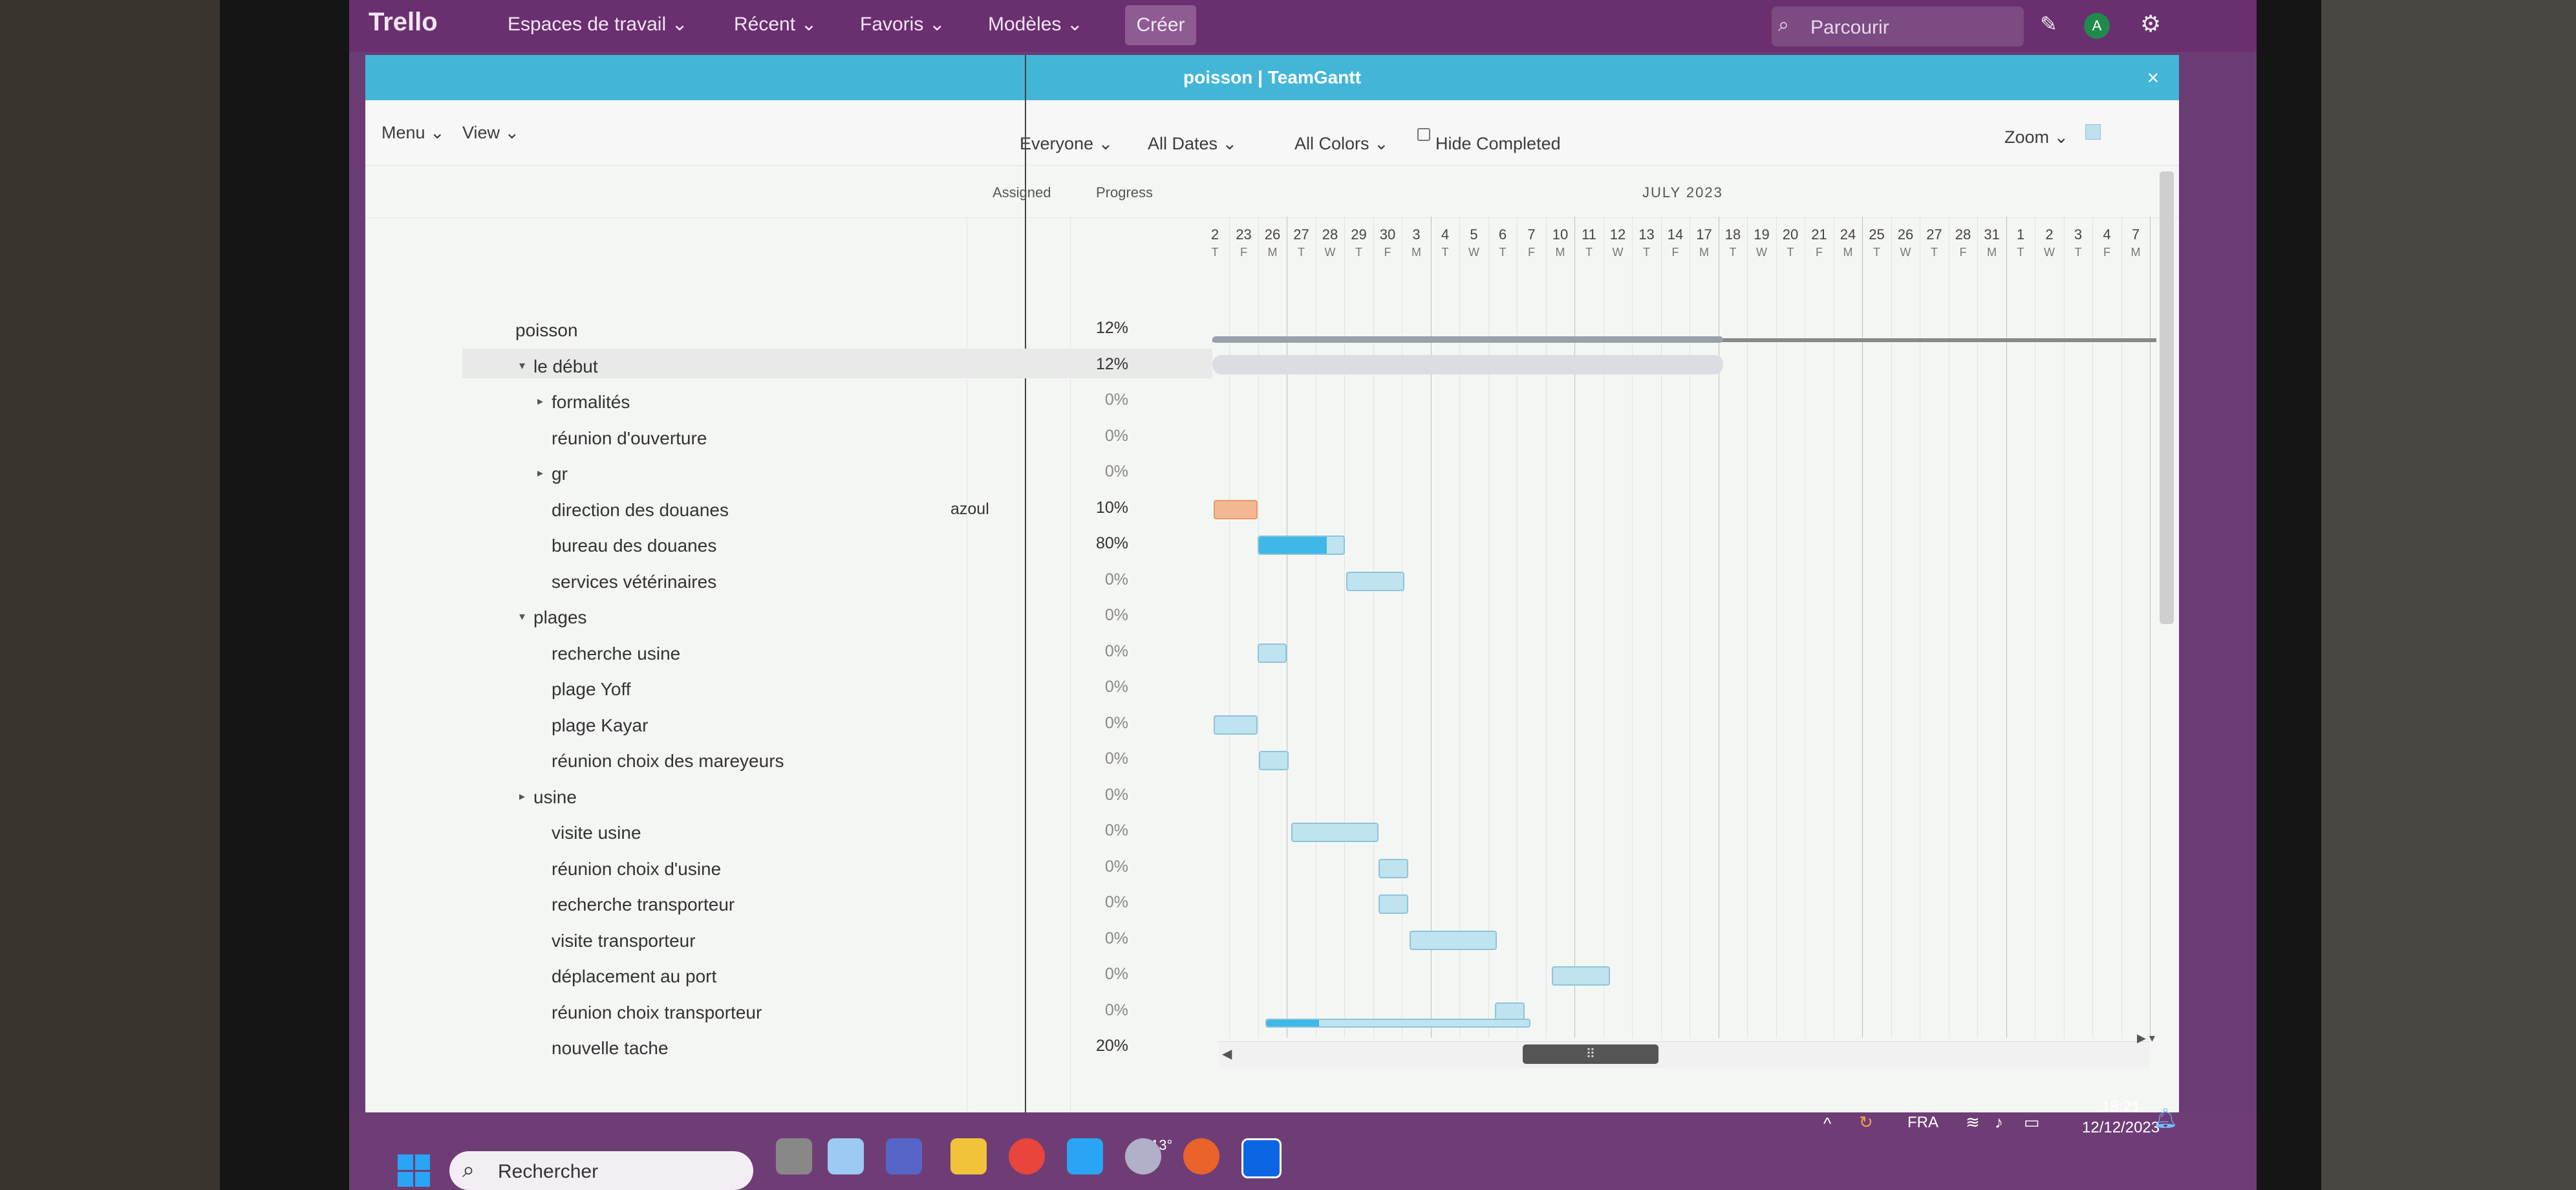 This screenshot has height=1190, width=2576. Describe the element at coordinates (624, 940) in the screenshot. I see `task-name: visite transporteur` at that location.